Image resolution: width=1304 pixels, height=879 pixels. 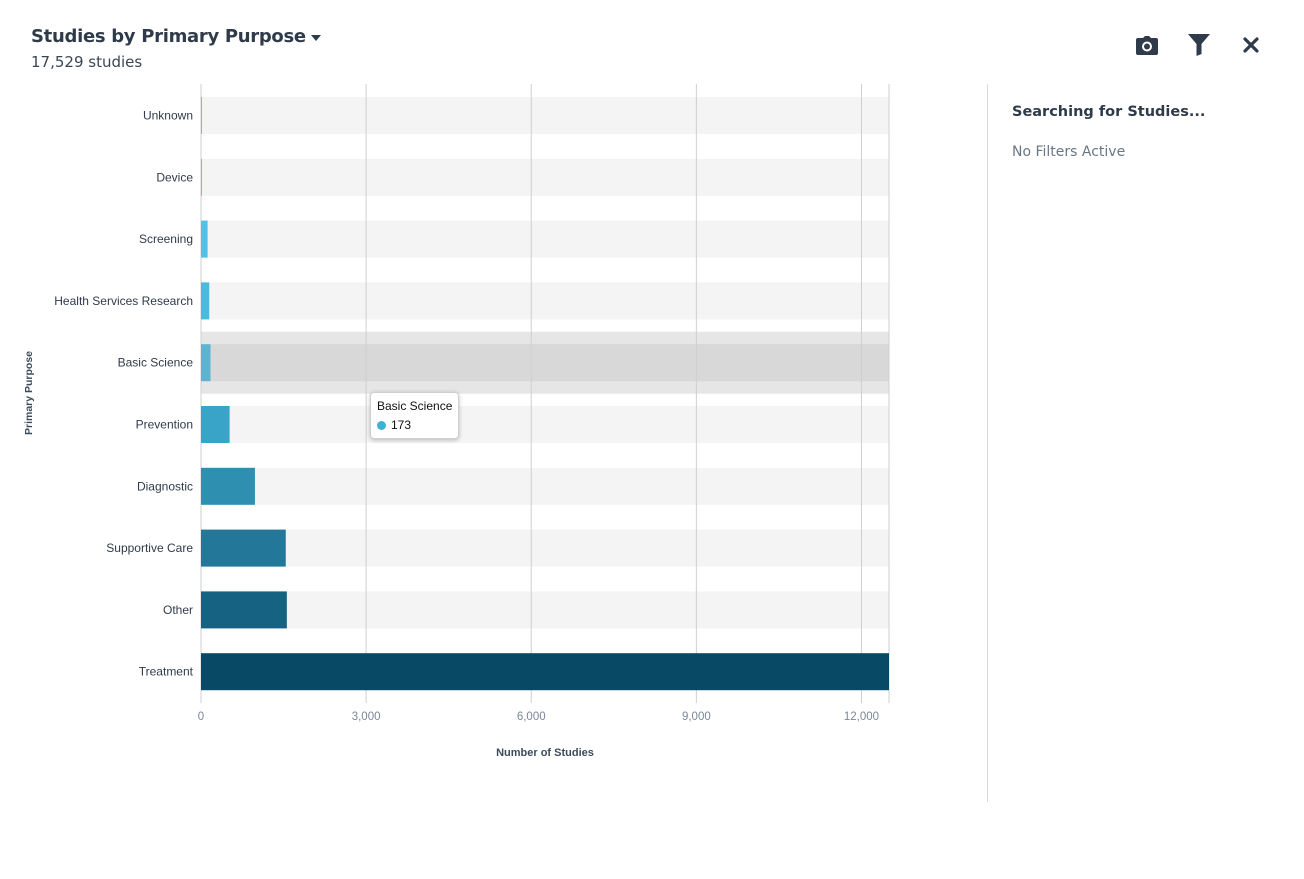 What do you see at coordinates (178, 610) in the screenshot?
I see `category-label: Other` at bounding box center [178, 610].